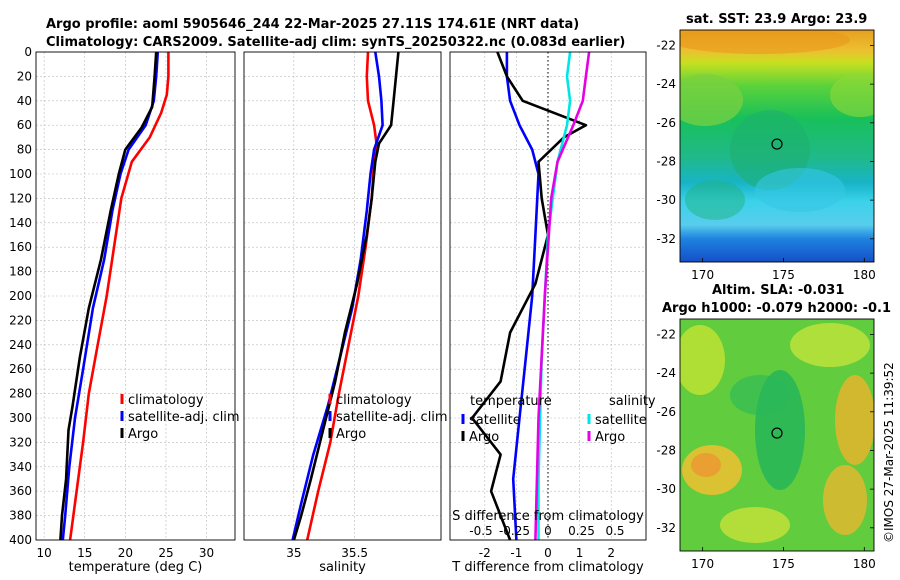  I want to click on salinity-x-label: salinity, so click(342, 567).